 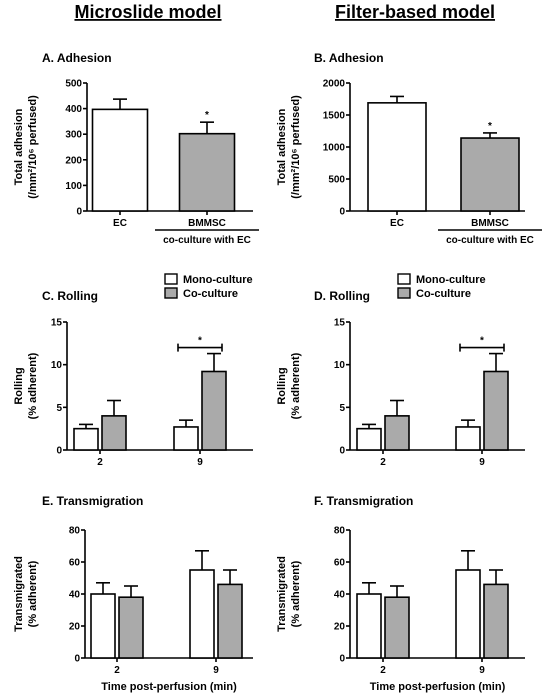 What do you see at coordinates (73, 109) in the screenshot?
I see `y-tick-label: 400` at bounding box center [73, 109].